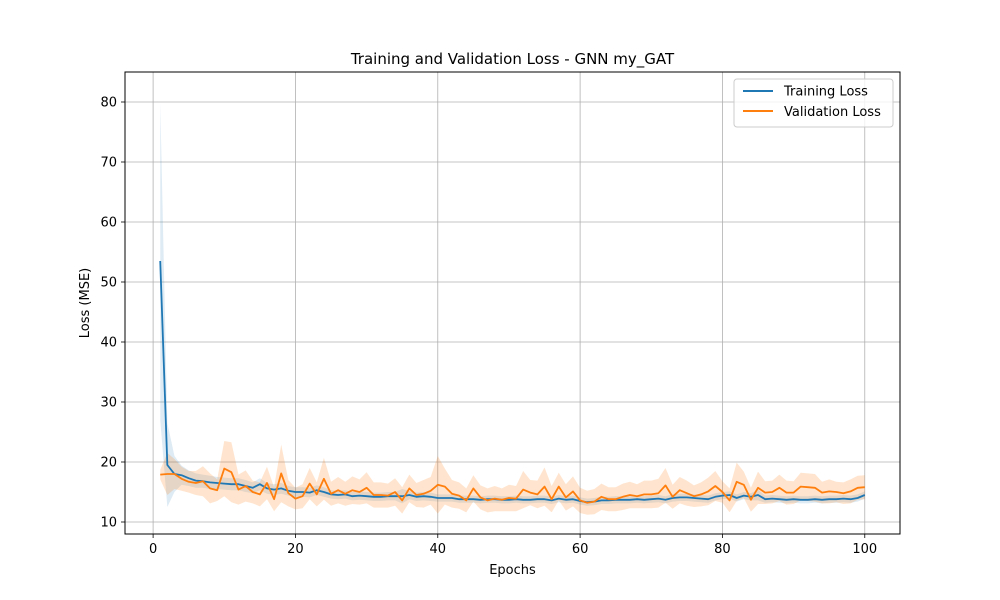 The width and height of the screenshot is (1000, 600). What do you see at coordinates (108, 223) in the screenshot?
I see `y-tick-label: 60` at bounding box center [108, 223].